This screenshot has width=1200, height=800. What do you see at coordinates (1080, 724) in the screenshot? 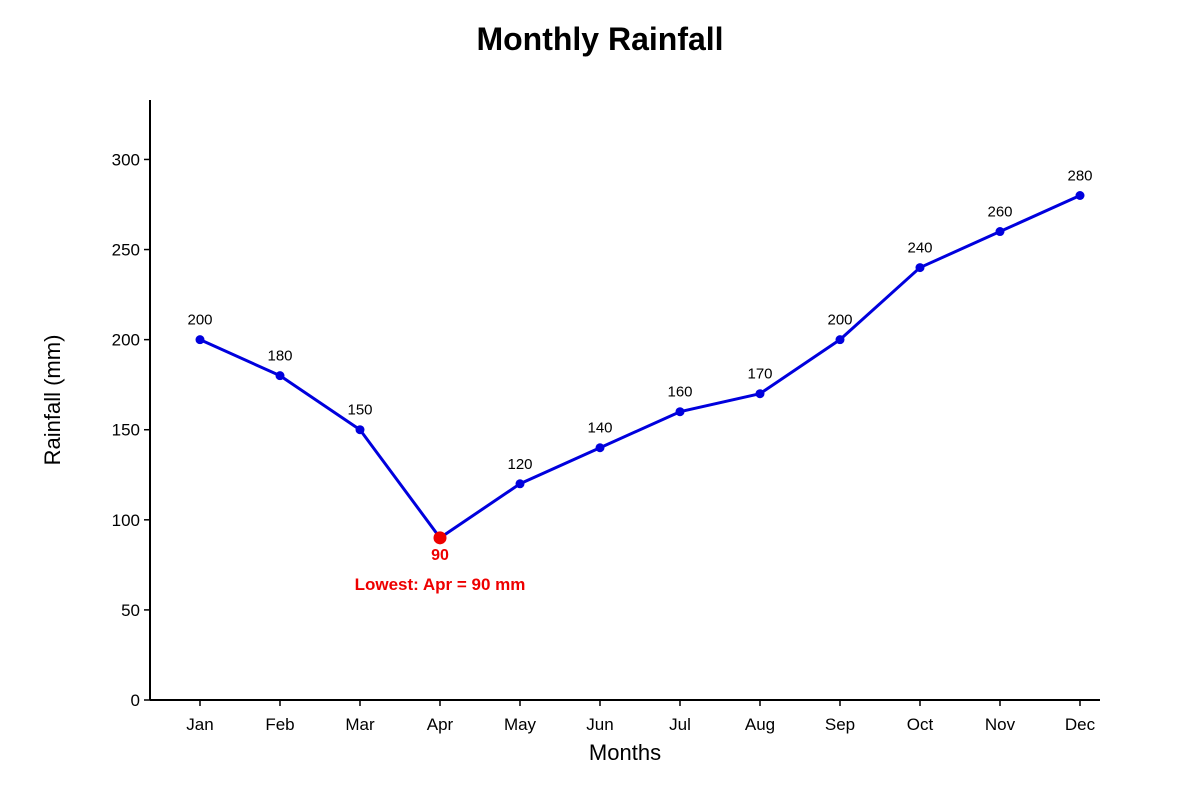
I see `x-tick-label-dec: Dec` at bounding box center [1080, 724].